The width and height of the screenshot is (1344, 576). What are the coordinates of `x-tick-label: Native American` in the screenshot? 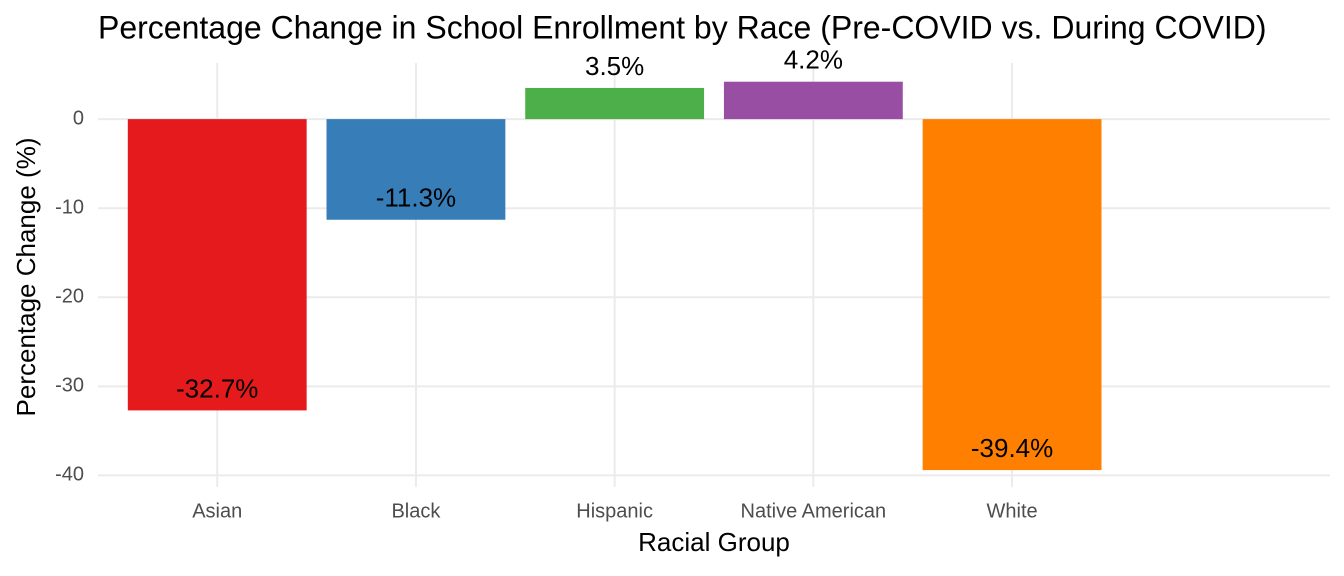 It's located at (814, 511).